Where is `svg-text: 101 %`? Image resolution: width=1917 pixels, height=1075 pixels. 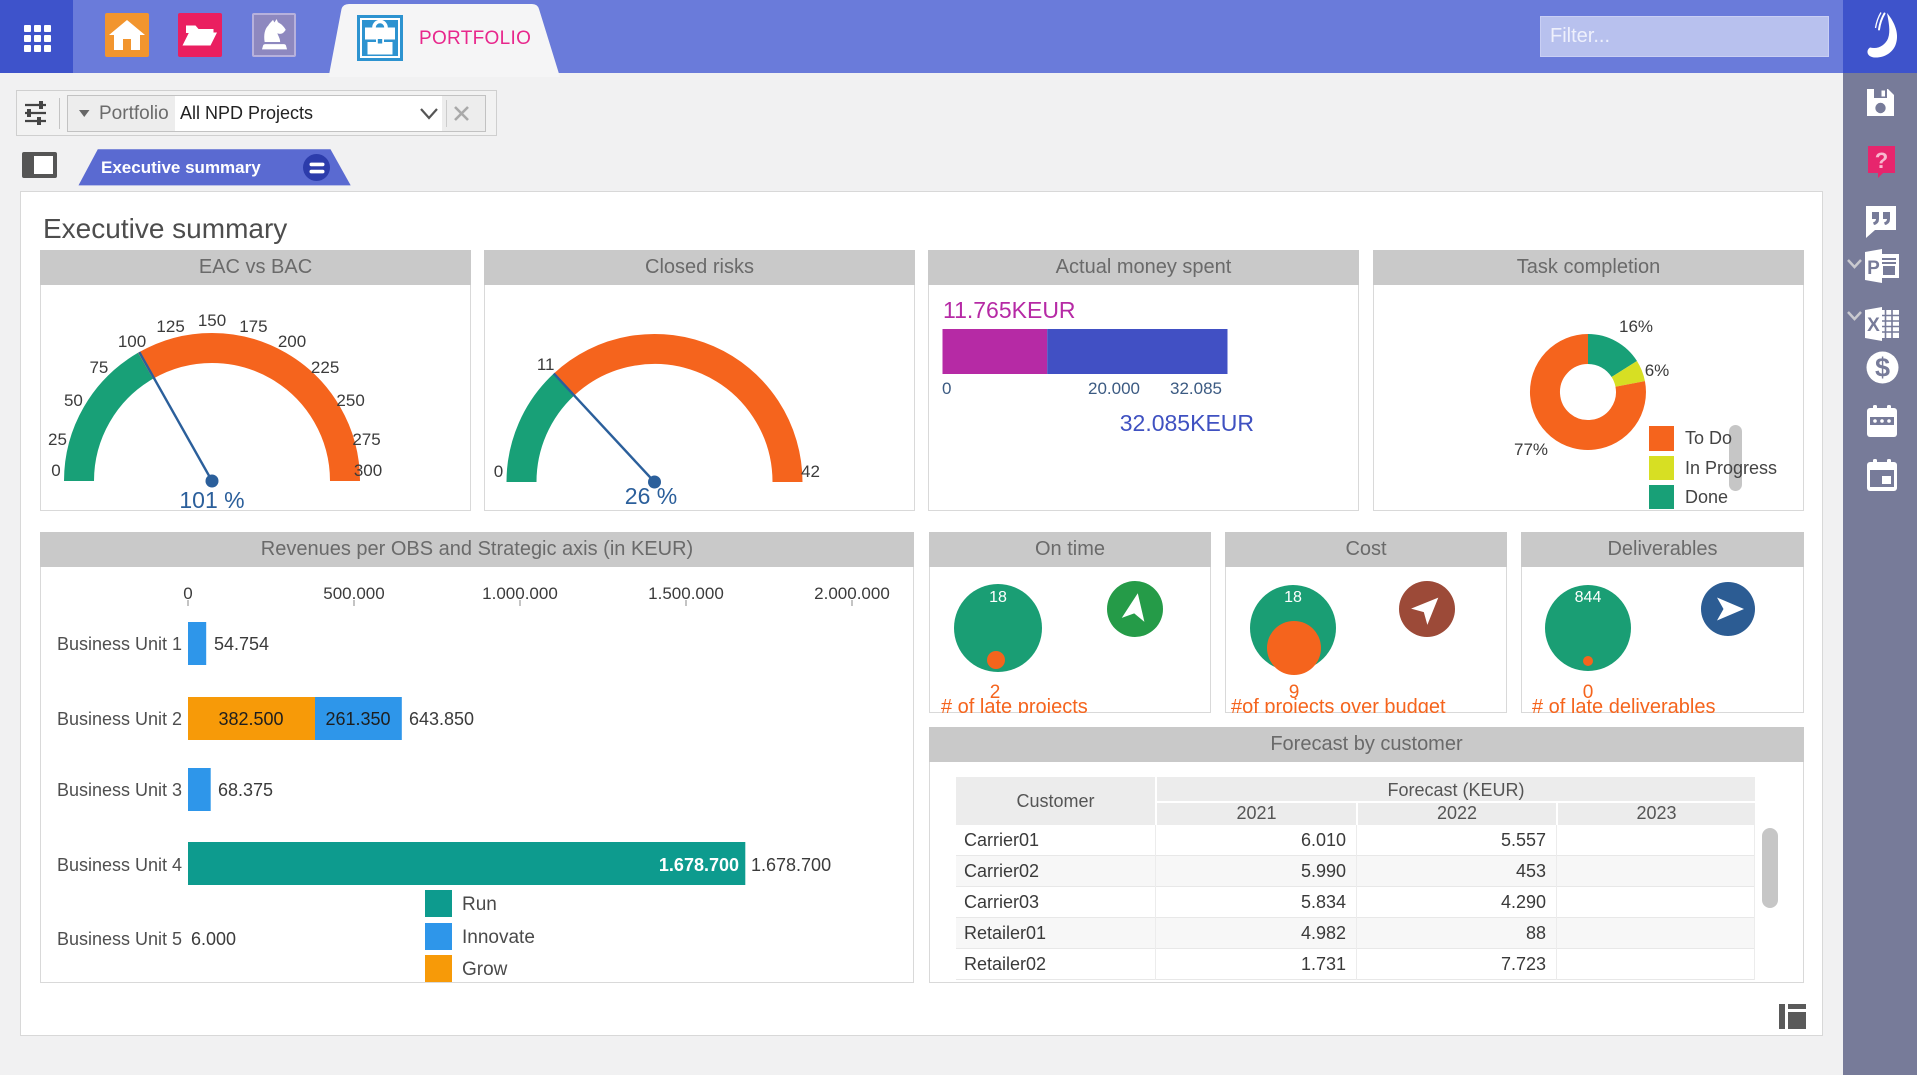 svg-text: 101 % is located at coordinates (211, 498).